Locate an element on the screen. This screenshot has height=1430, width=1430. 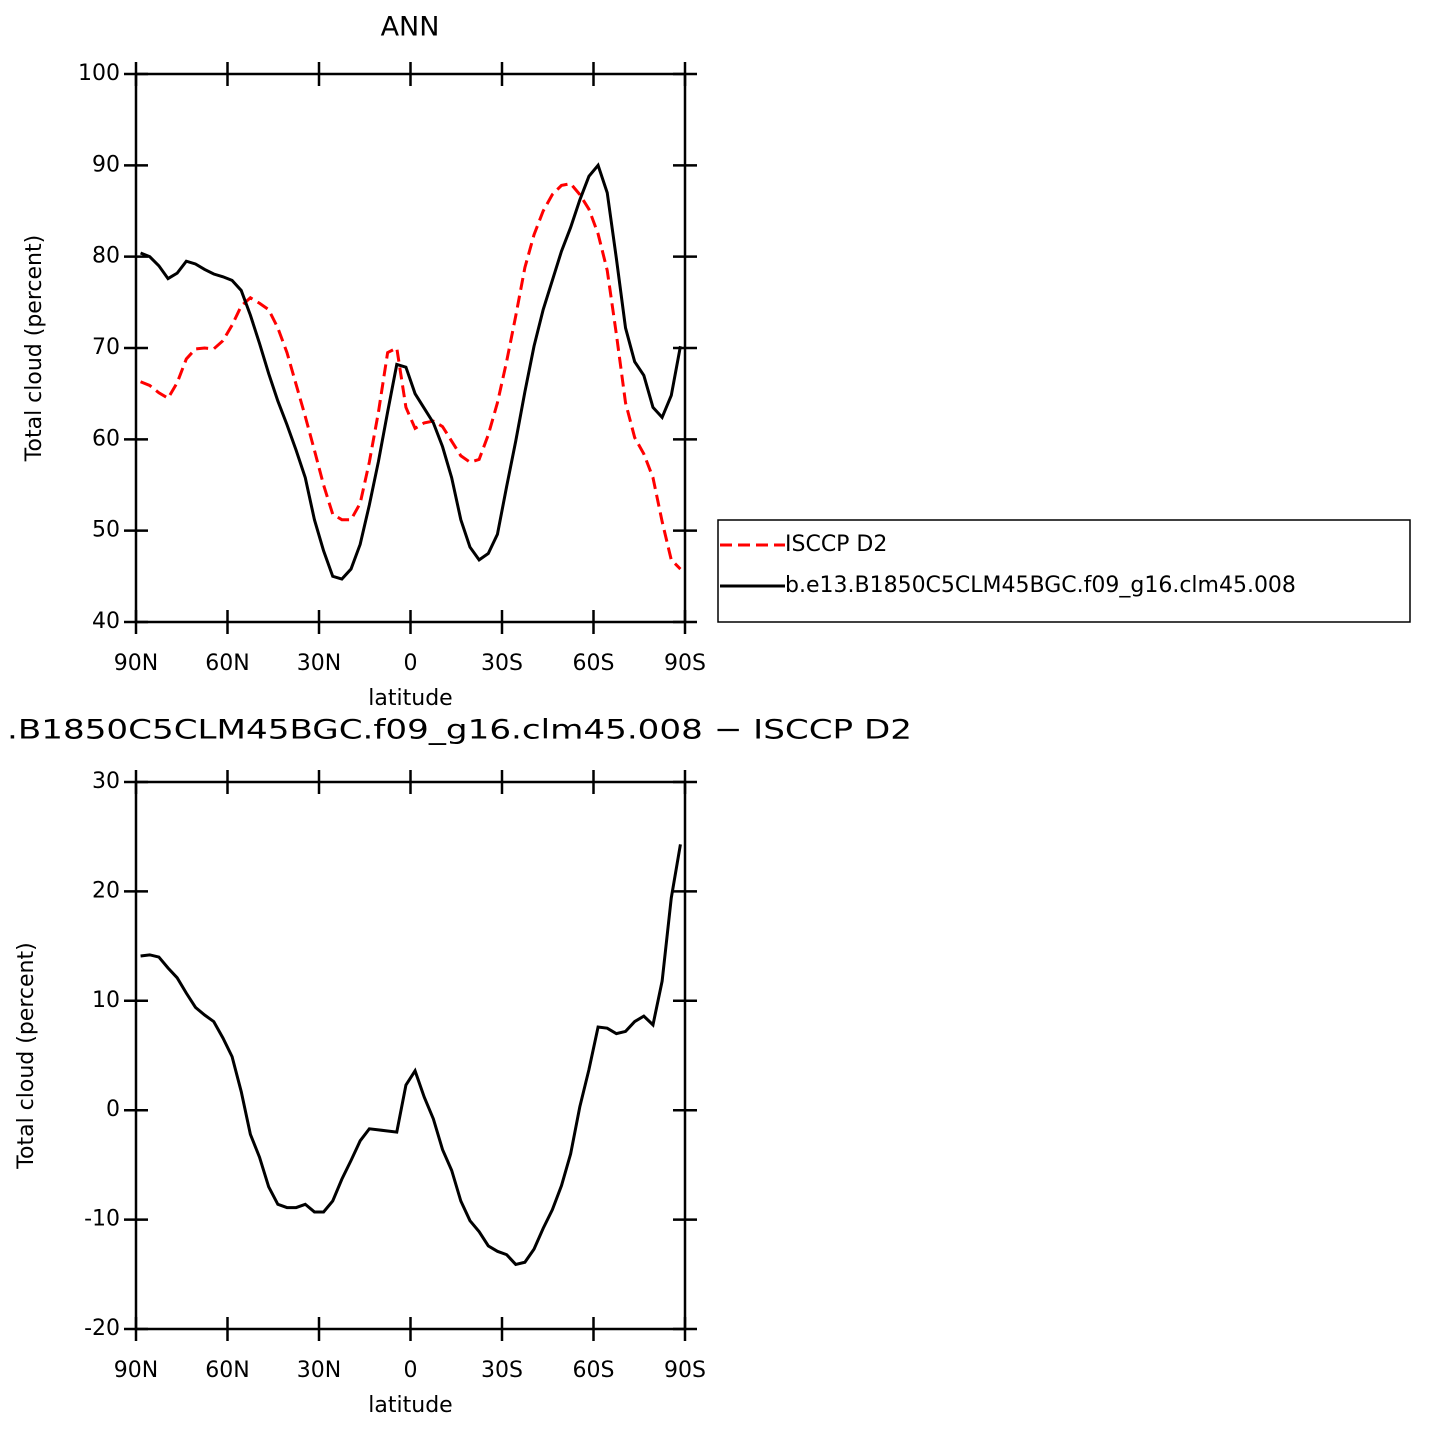
y-tick-label: 0 is located at coordinates (113, 1109).